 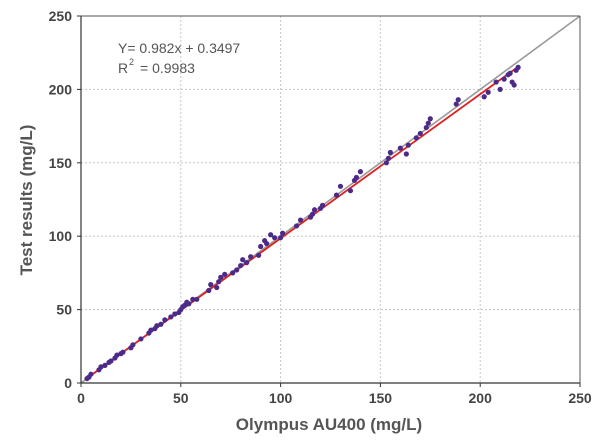 I want to click on y-tick-label: 200, so click(x=61, y=89).